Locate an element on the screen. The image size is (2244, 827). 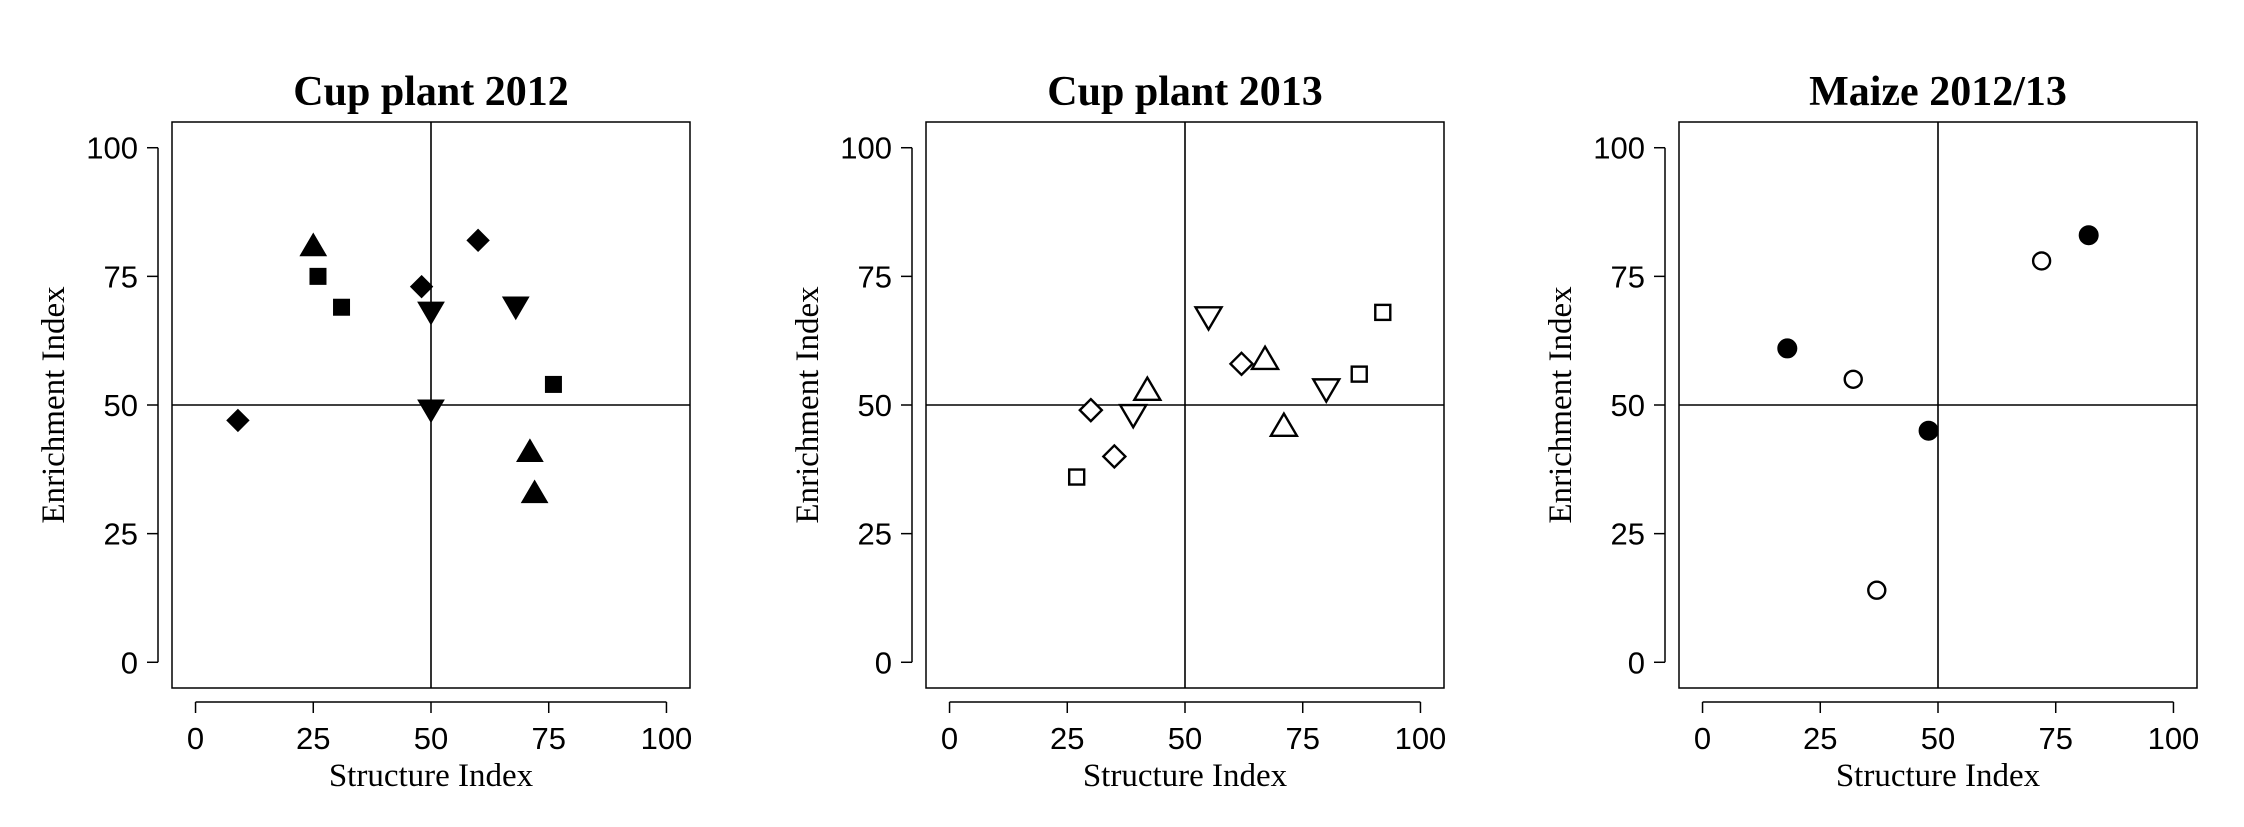
chart-title: Cup plant 2012 is located at coordinates (430, 92).